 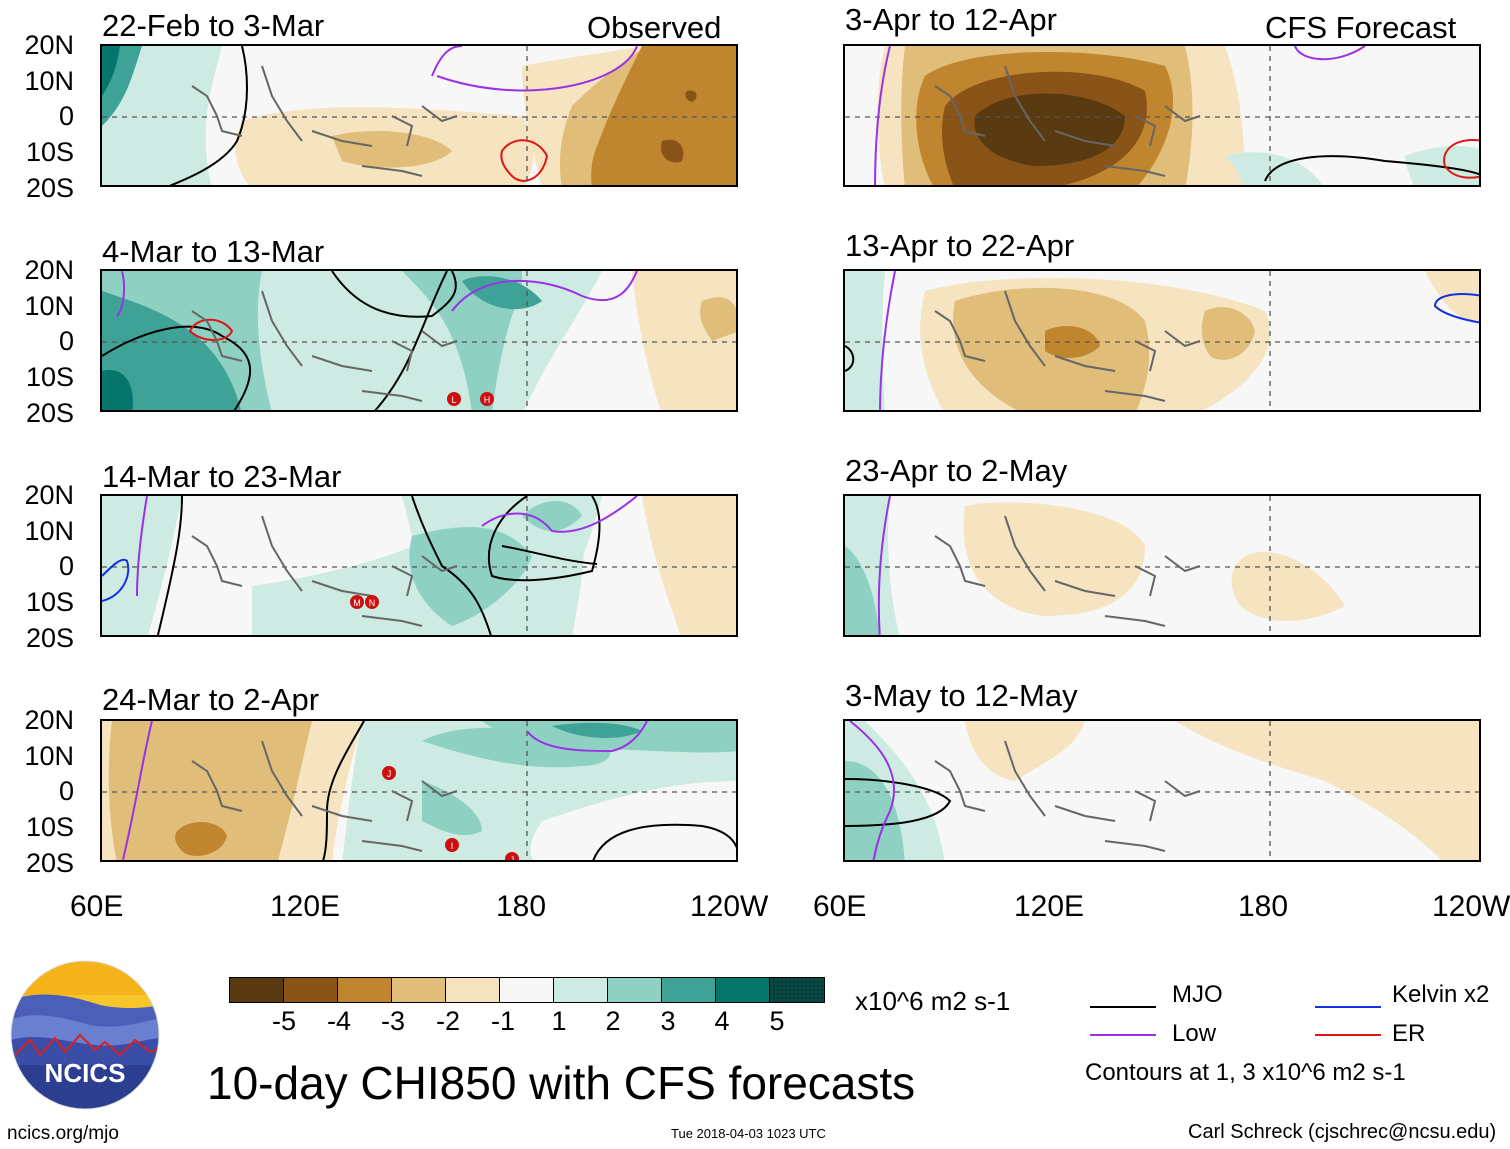 I want to click on storm-marker-label: I, so click(x=452, y=846).